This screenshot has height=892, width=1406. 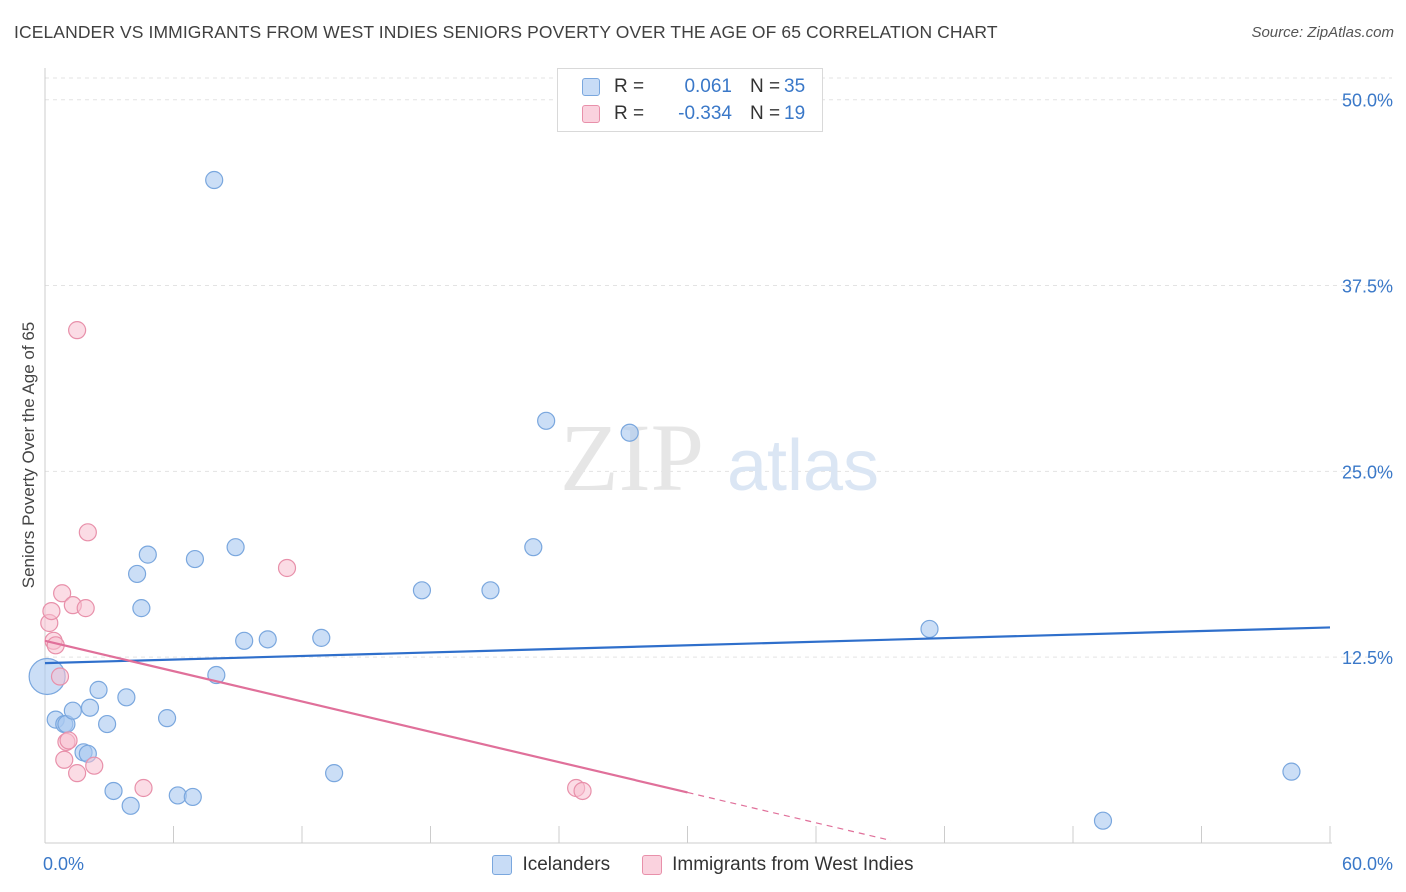 What do you see at coordinates (789, 816) in the screenshot?
I see `west-indies-trend-extension` at bounding box center [789, 816].